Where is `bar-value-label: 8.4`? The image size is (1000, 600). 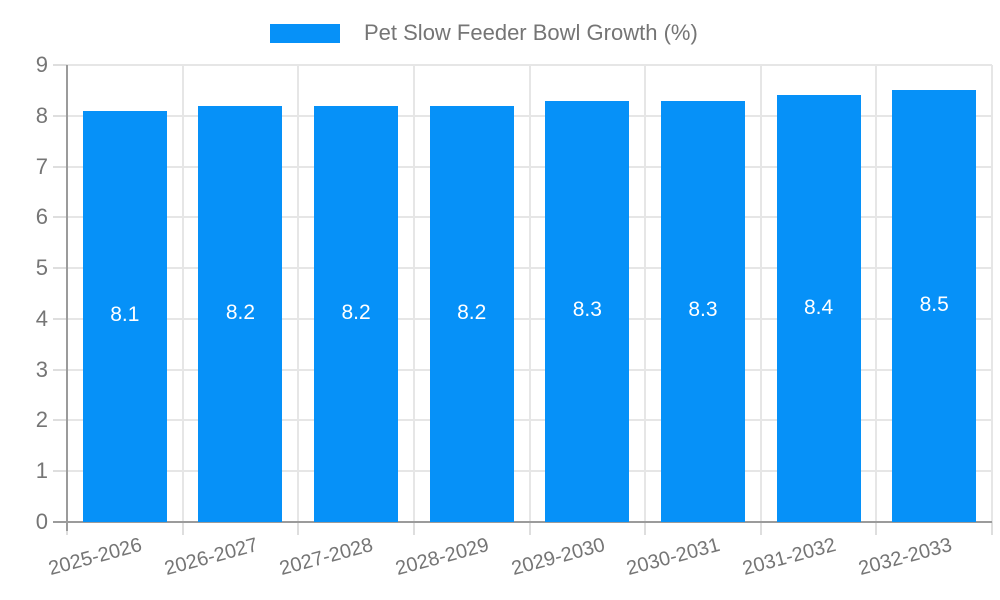
bar-value-label: 8.4 is located at coordinates (818, 307).